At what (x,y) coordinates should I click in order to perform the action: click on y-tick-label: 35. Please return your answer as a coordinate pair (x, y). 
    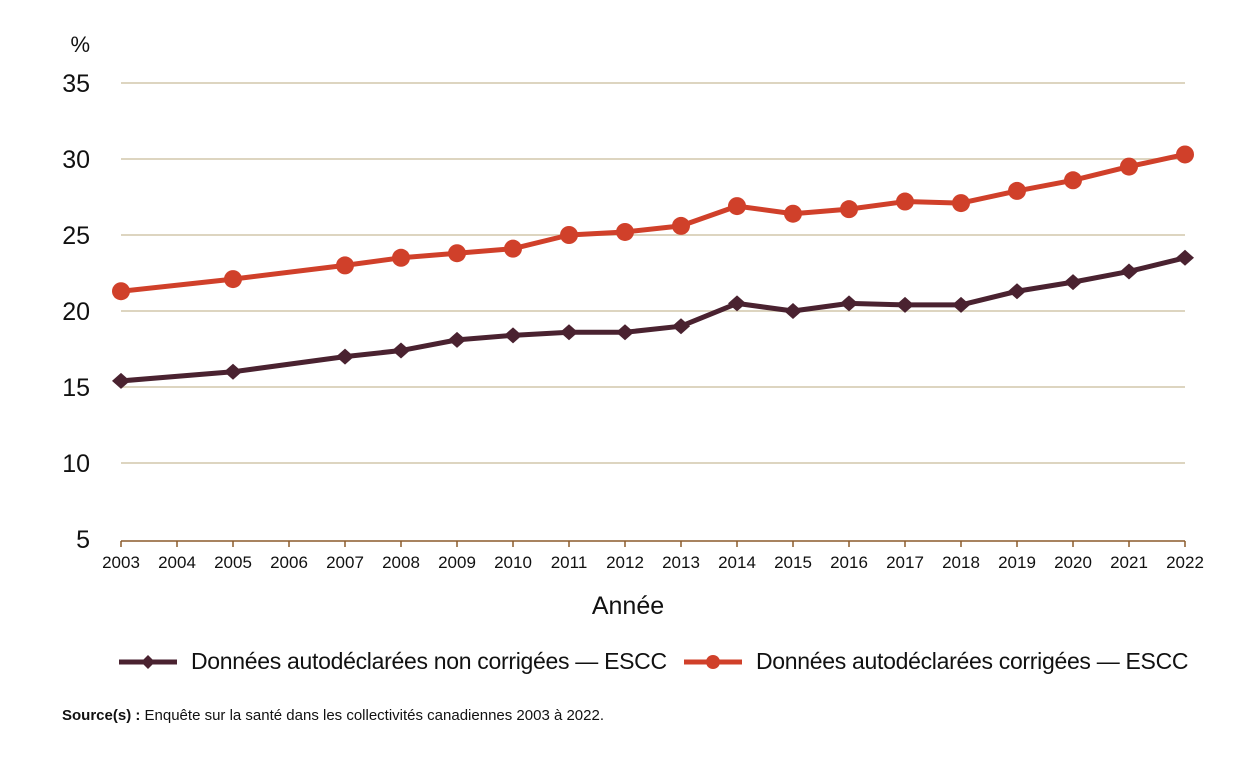
    Looking at the image, I should click on (76, 84).